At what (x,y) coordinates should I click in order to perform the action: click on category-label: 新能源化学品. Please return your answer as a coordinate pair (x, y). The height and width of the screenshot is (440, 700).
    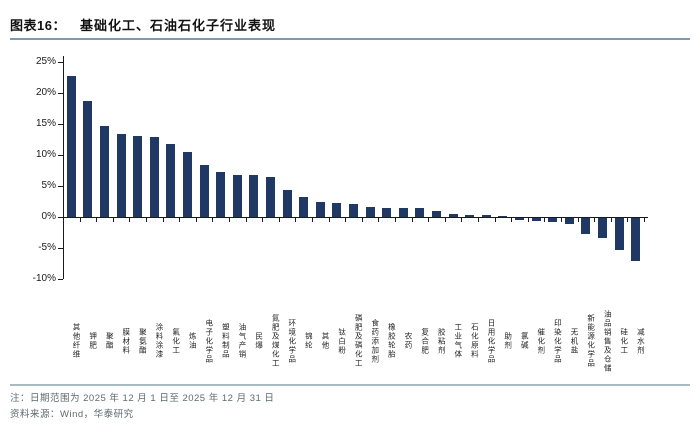
    Looking at the image, I should click on (591, 341).